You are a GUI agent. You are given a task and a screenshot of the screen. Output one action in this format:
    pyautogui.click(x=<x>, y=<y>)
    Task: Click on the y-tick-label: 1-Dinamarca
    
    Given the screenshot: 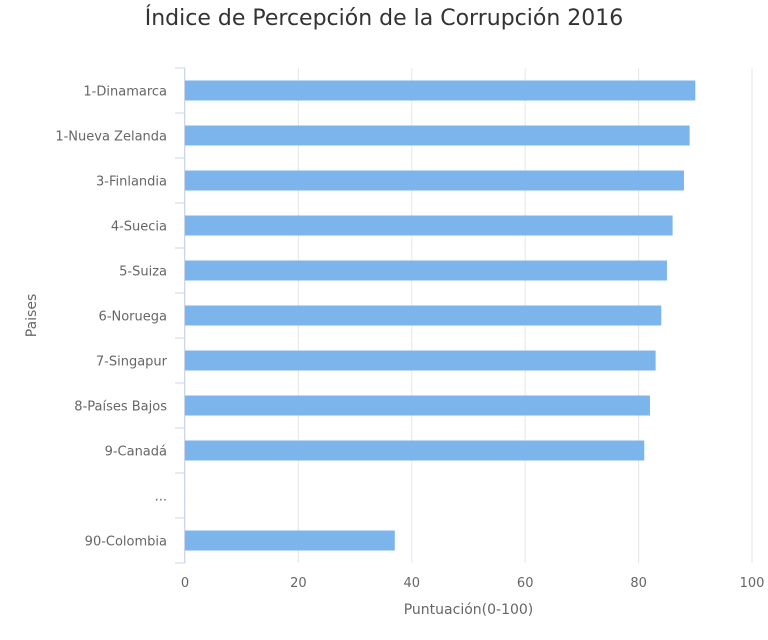 What is the action you would take?
    pyautogui.click(x=125, y=92)
    